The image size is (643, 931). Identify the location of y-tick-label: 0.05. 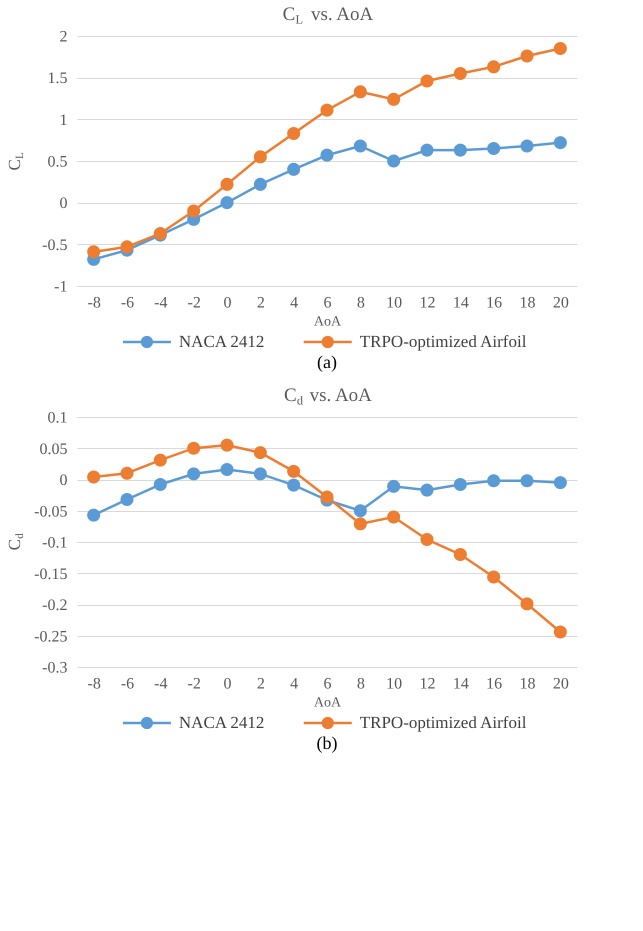
(54, 449).